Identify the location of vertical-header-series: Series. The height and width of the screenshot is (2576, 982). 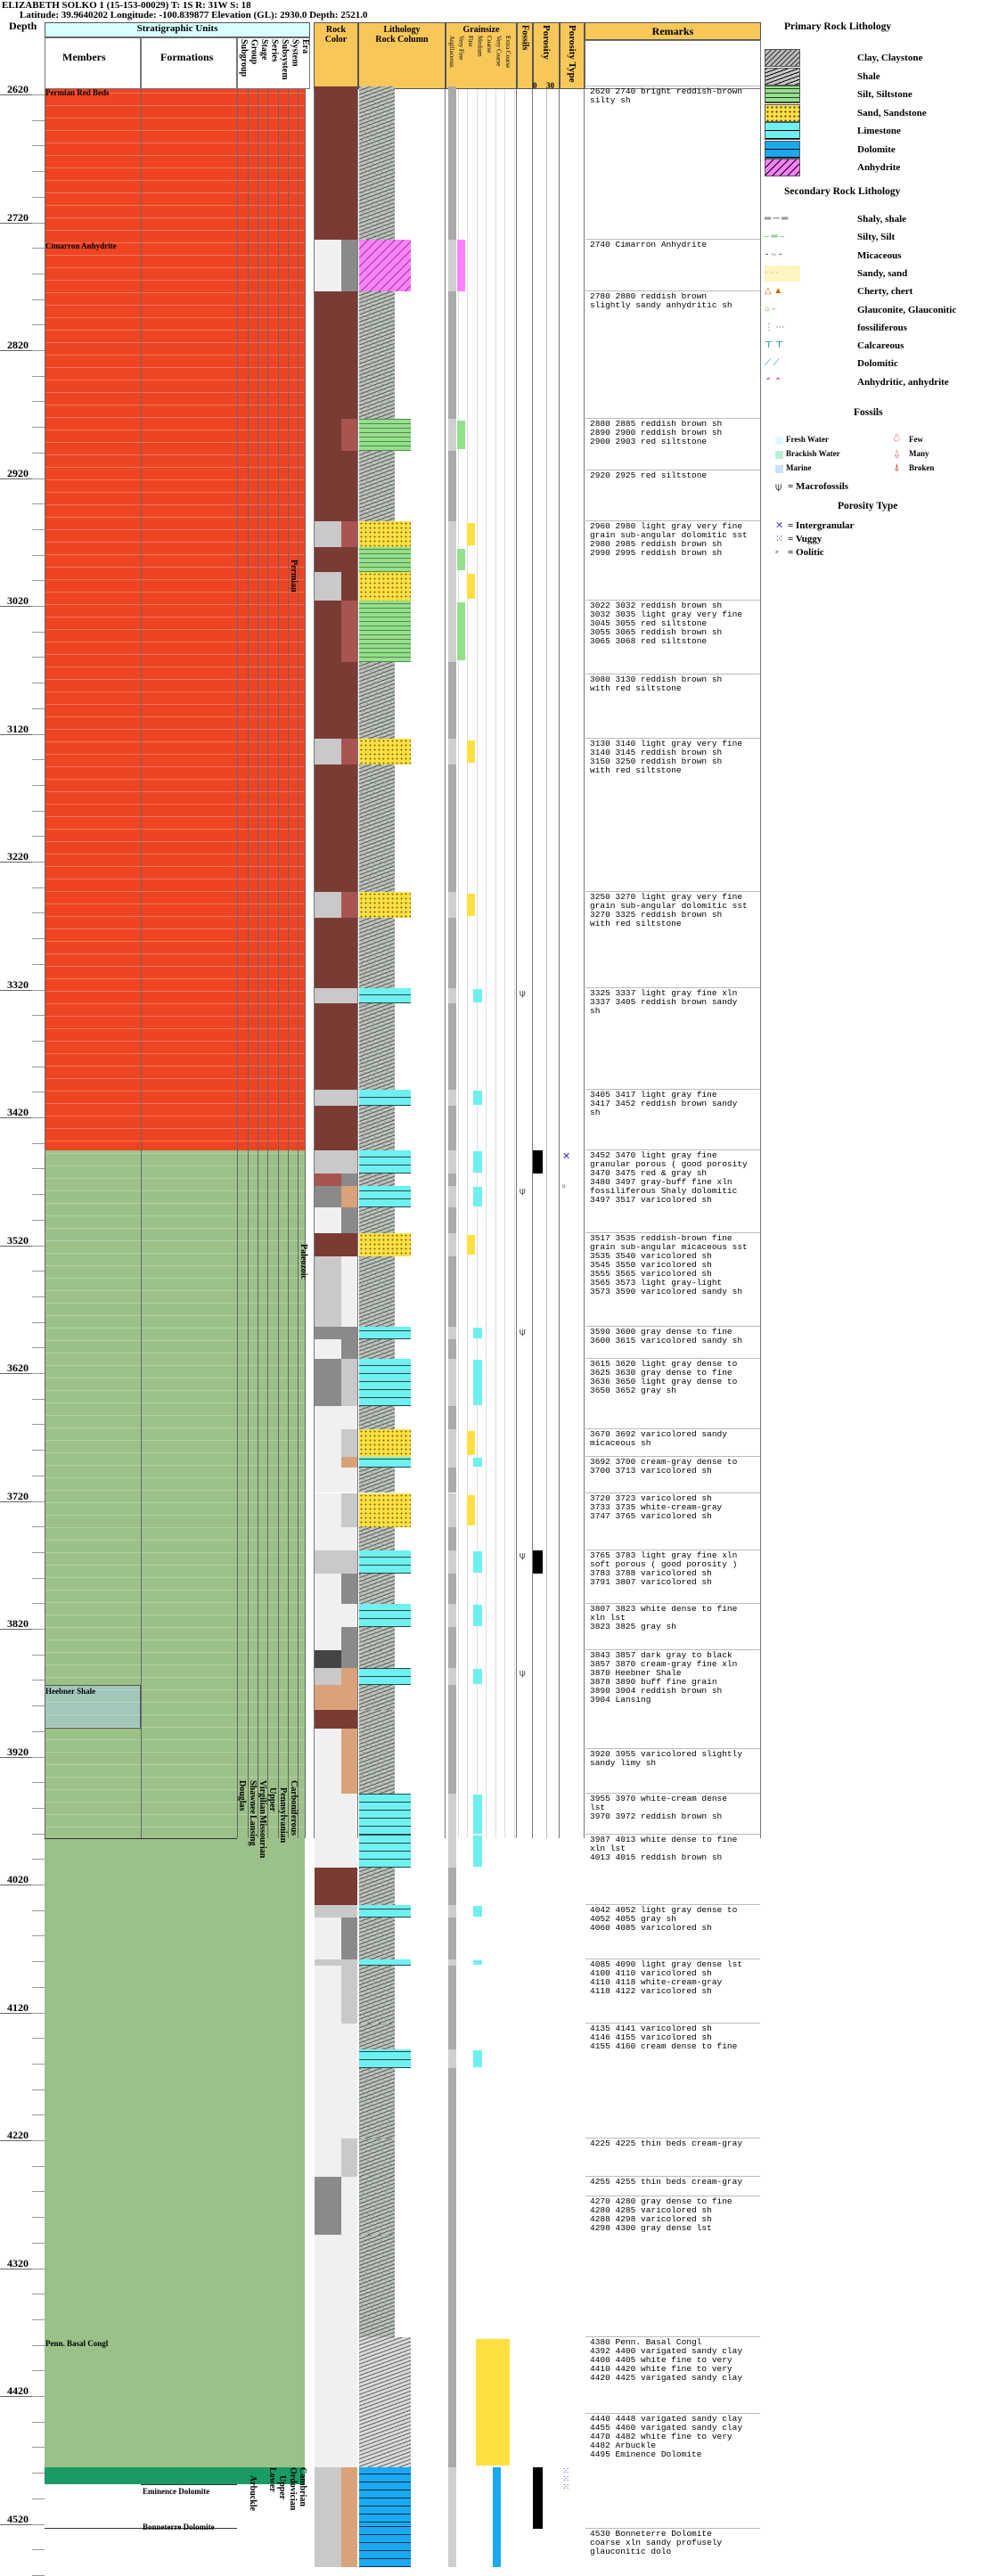
(274, 50).